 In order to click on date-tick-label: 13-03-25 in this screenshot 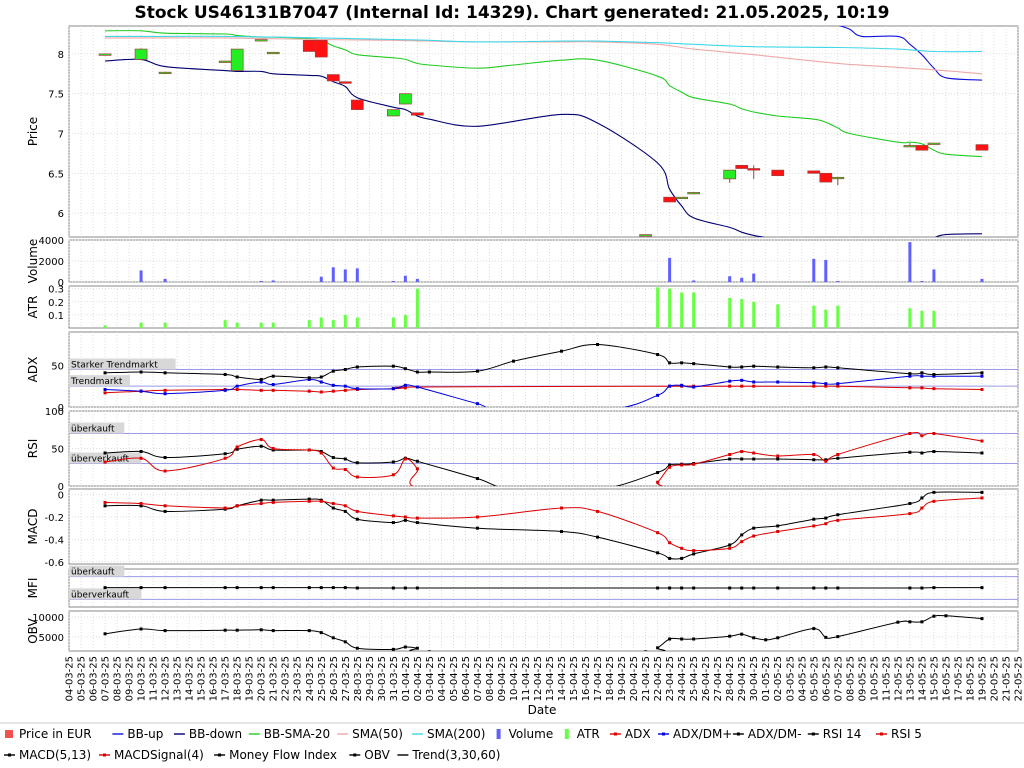, I will do `click(178, 678)`.